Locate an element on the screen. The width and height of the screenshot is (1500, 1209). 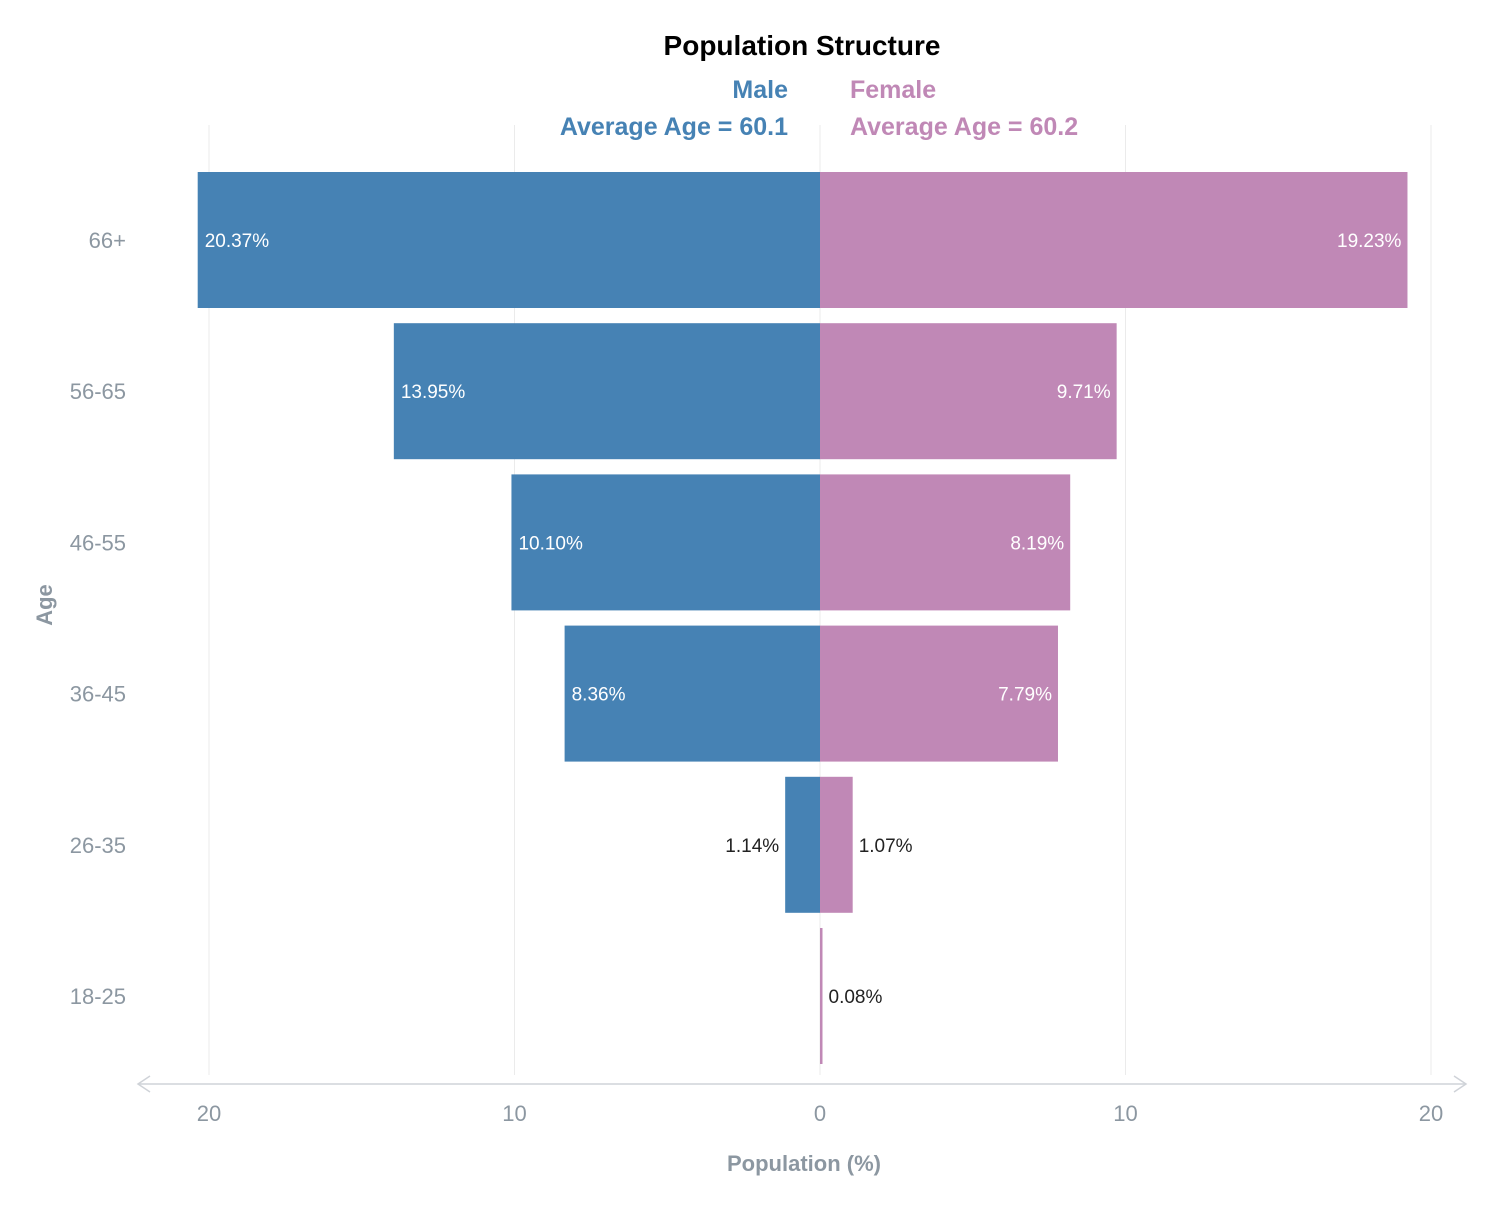
legend-male-average: Average Age = 60.1 is located at coordinates (674, 127).